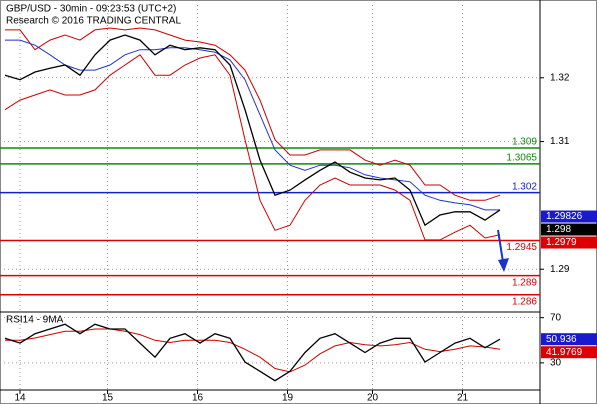 This screenshot has height=404, width=597. What do you see at coordinates (564, 216) in the screenshot?
I see `price-marker-label: 1.29826` at bounding box center [564, 216].